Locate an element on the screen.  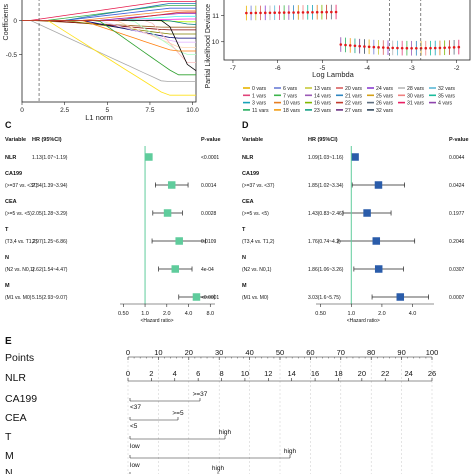
legend-label: 13 vars is located at coordinates (322, 89).